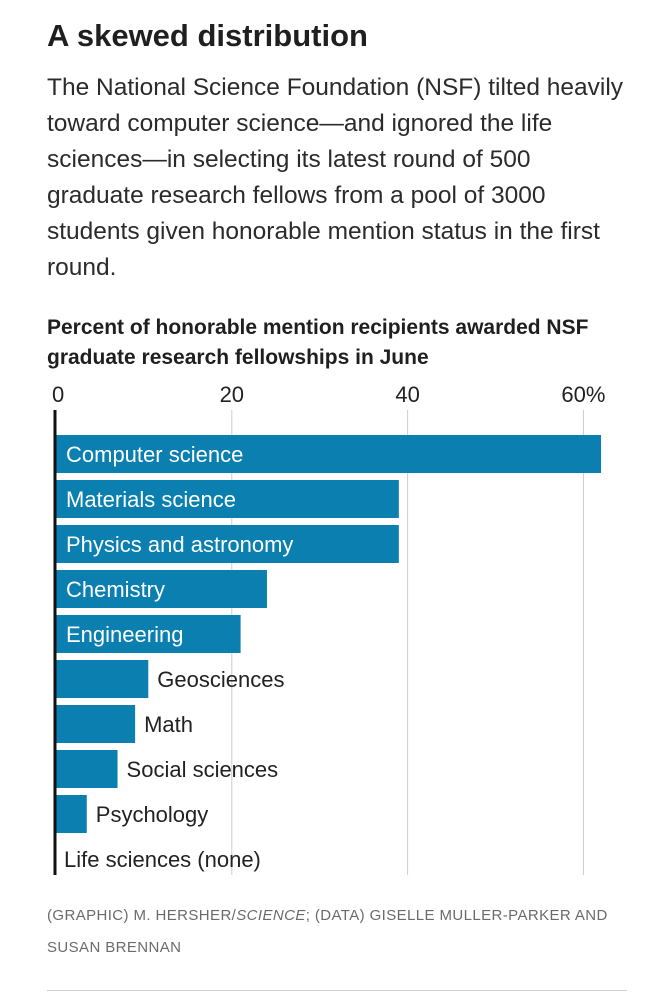 The width and height of the screenshot is (656, 1000). What do you see at coordinates (583, 394) in the screenshot?
I see `x-tick-label: 60%` at bounding box center [583, 394].